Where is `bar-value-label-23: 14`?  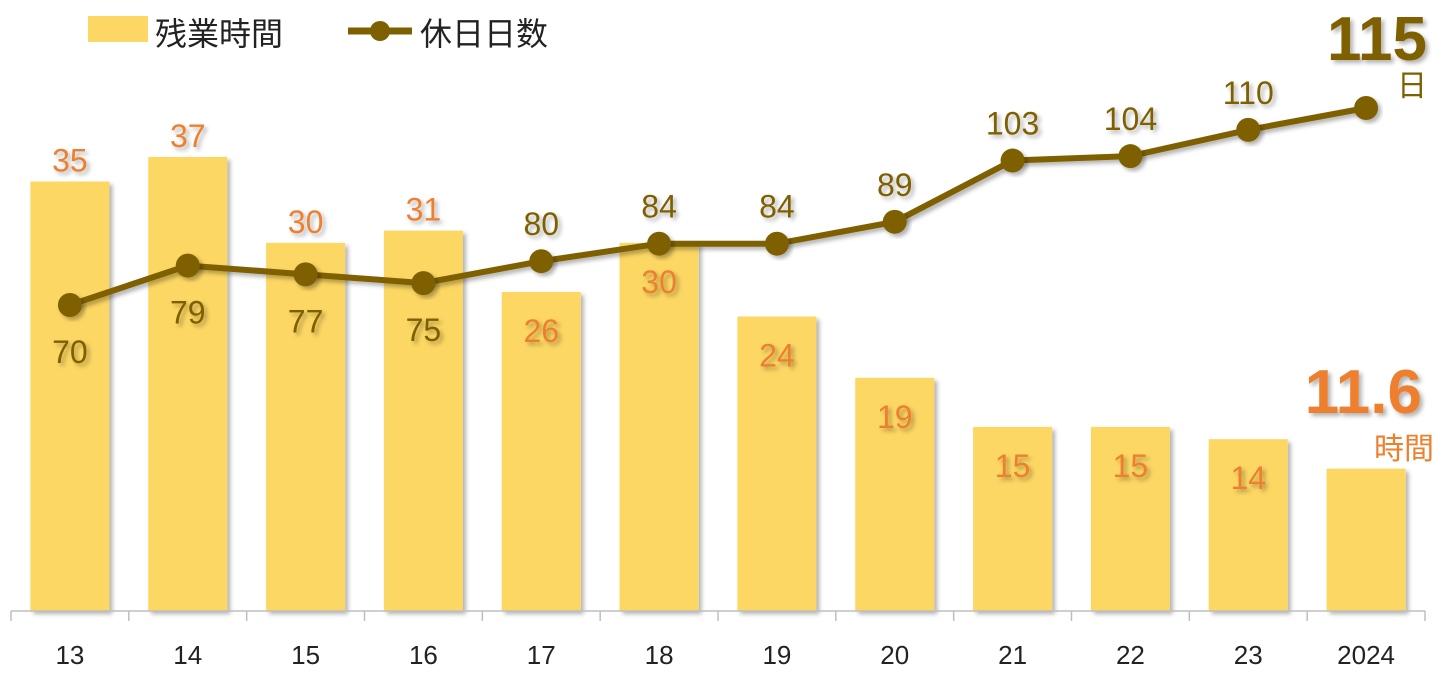
bar-value-label-23: 14 is located at coordinates (1248, 478).